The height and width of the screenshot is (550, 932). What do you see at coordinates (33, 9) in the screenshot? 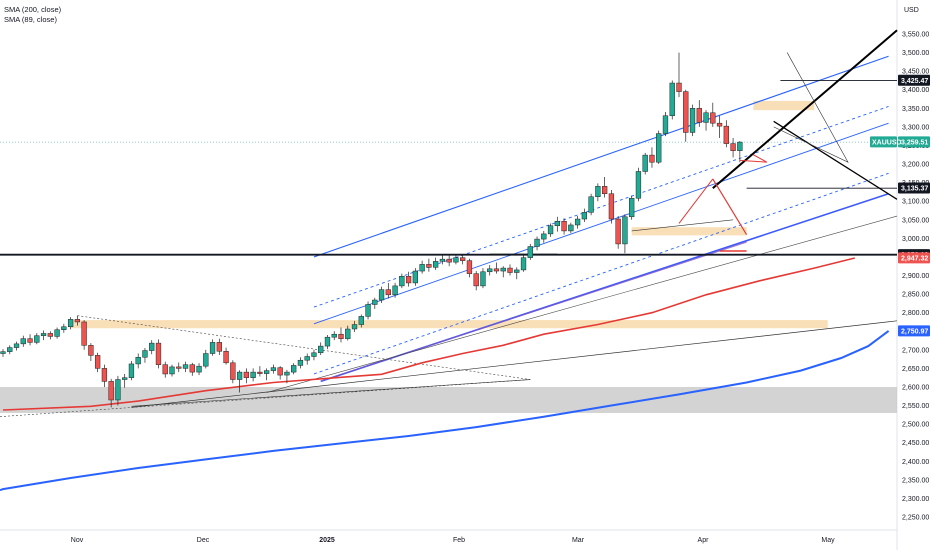
I see `legend-sma200: SMA (200, close)` at bounding box center [33, 9].